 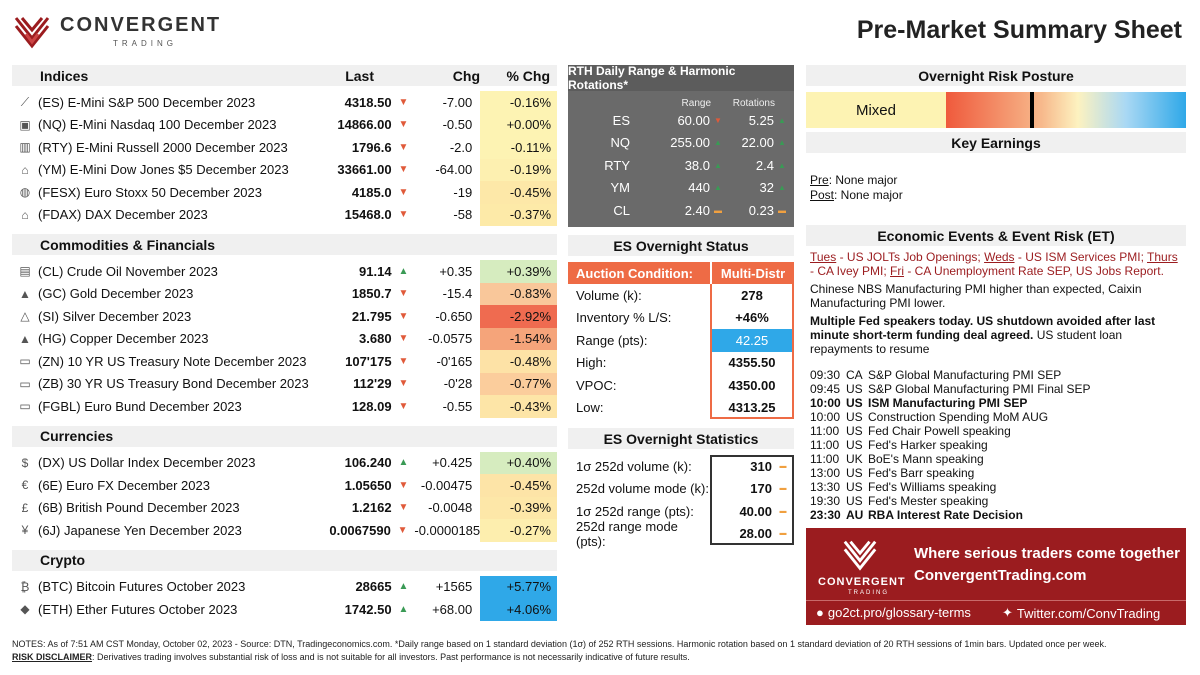 What do you see at coordinates (752, 318) in the screenshot?
I see `es-status-value: +46%` at bounding box center [752, 318].